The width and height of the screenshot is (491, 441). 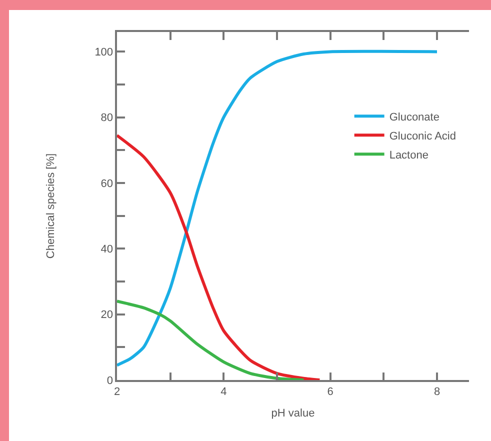 What do you see at coordinates (211, 340) in the screenshot?
I see `line-series` at bounding box center [211, 340].